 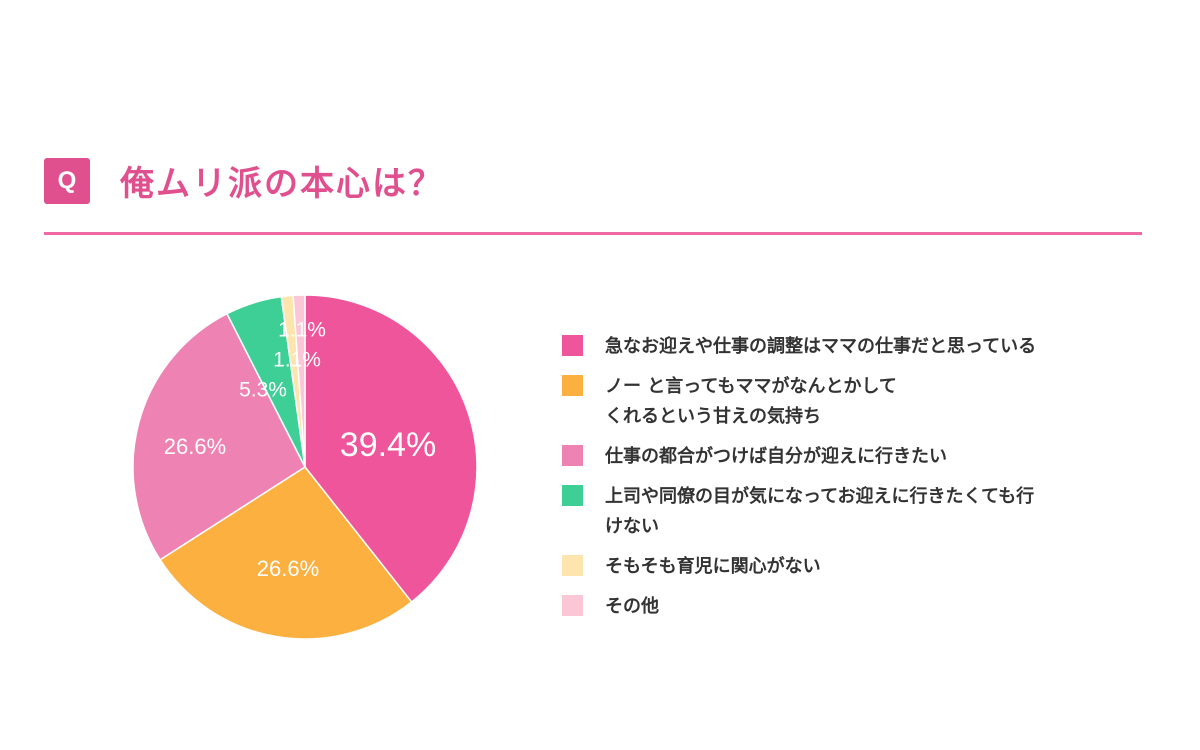 What do you see at coordinates (842, 567) in the screenshot?
I see `legend-item: そもそも育児に関心がない` at bounding box center [842, 567].